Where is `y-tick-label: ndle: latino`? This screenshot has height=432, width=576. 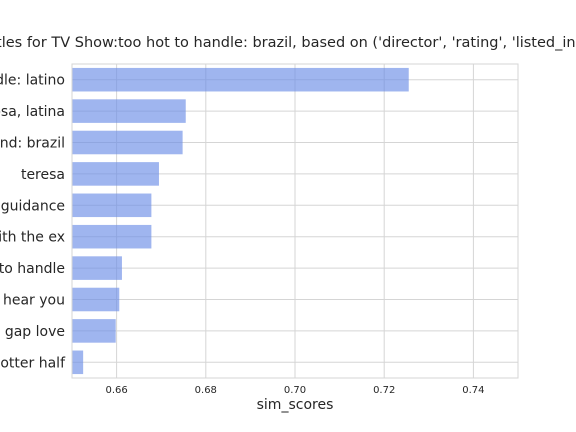 y-tick-label: ndle: latino is located at coordinates (32, 81).